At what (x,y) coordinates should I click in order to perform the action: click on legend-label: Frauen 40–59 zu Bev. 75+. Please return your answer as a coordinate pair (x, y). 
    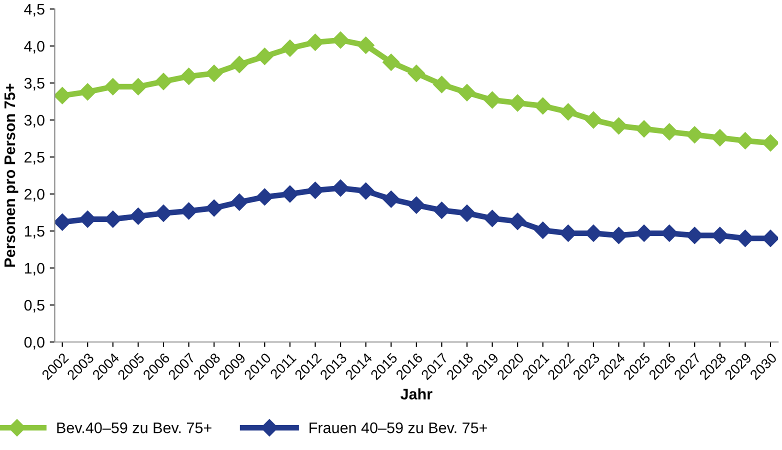
    Looking at the image, I should click on (398, 428).